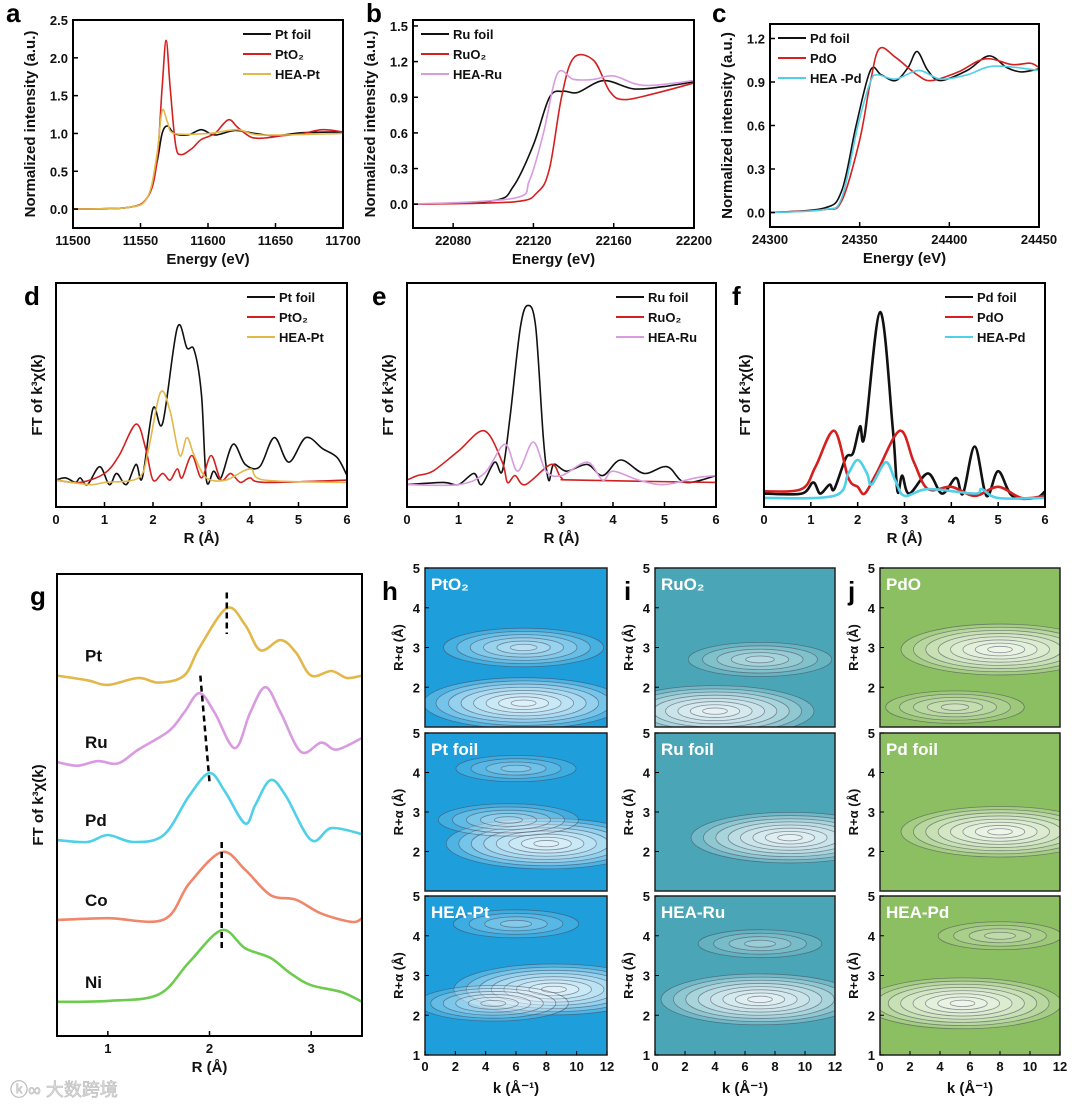 This screenshot has width=1080, height=1110. What do you see at coordinates (998, 519) in the screenshot?
I see `x-tick-label: 5` at bounding box center [998, 519].